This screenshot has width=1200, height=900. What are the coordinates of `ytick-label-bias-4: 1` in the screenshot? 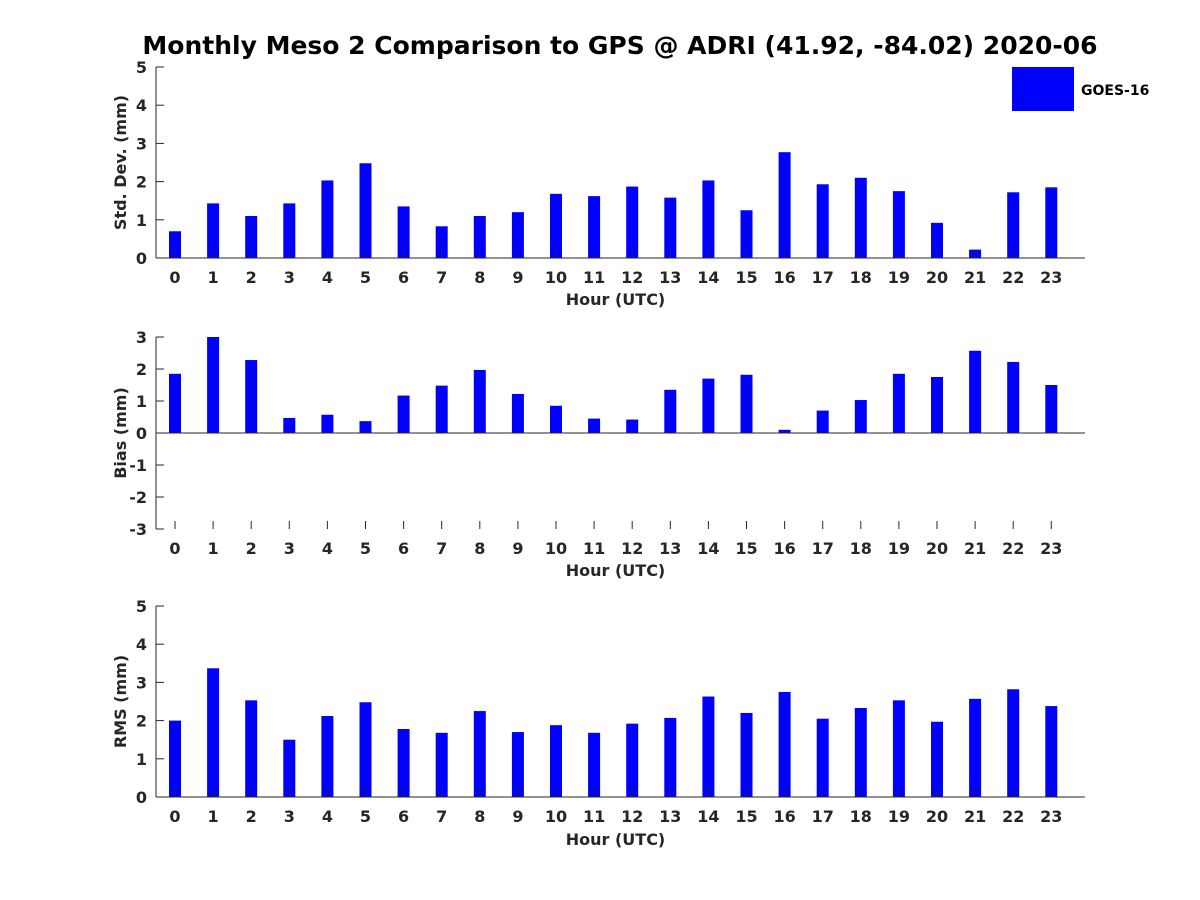 It's located at (141, 401).